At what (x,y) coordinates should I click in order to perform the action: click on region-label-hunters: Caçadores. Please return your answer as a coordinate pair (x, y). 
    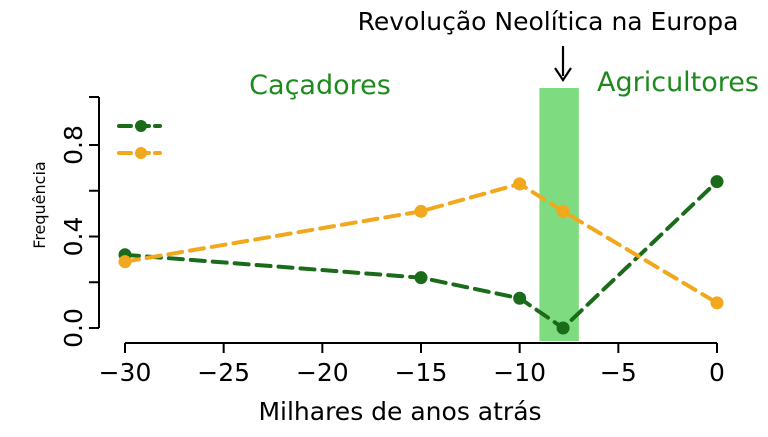
    Looking at the image, I should click on (320, 85).